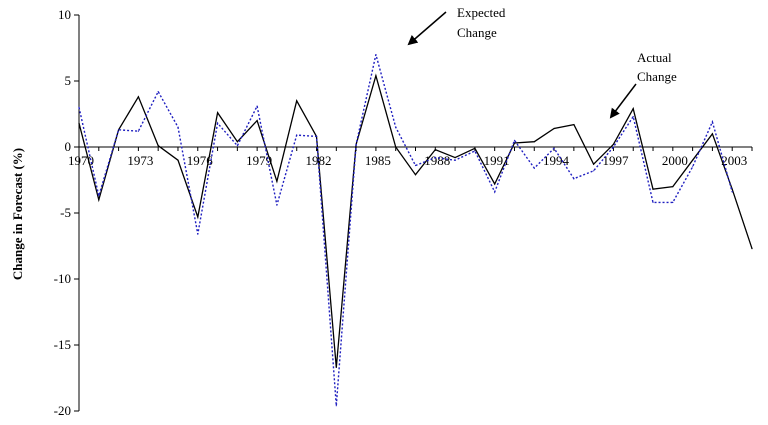 The width and height of the screenshot is (768, 425). What do you see at coordinates (497, 160) in the screenshot?
I see `x-tick-label: 1991` at bounding box center [497, 160].